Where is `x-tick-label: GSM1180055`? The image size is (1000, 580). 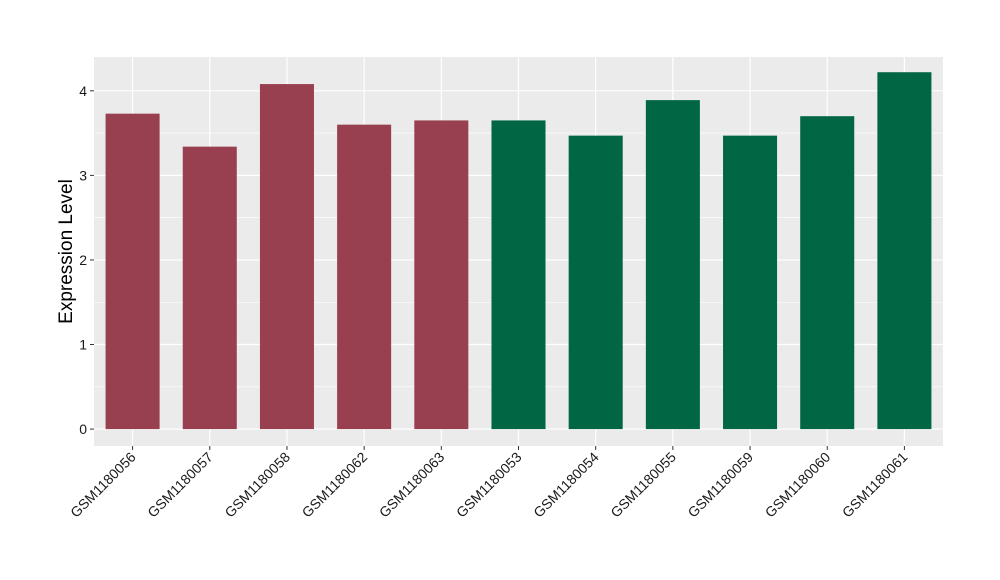 x-tick-label: GSM1180055 is located at coordinates (643, 485).